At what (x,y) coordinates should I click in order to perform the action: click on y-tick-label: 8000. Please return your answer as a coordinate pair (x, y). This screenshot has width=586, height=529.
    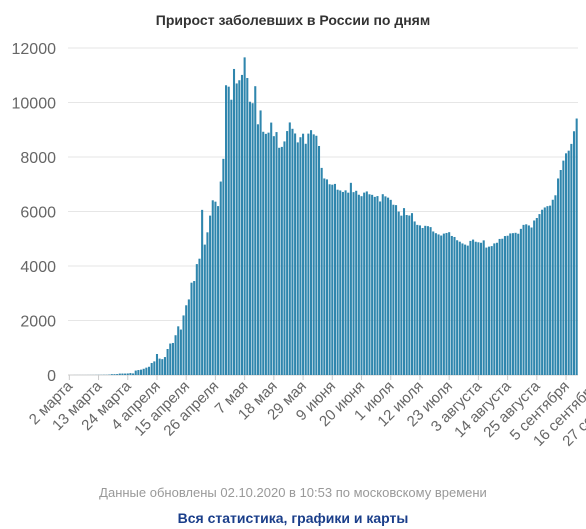
    Looking at the image, I should click on (38, 158).